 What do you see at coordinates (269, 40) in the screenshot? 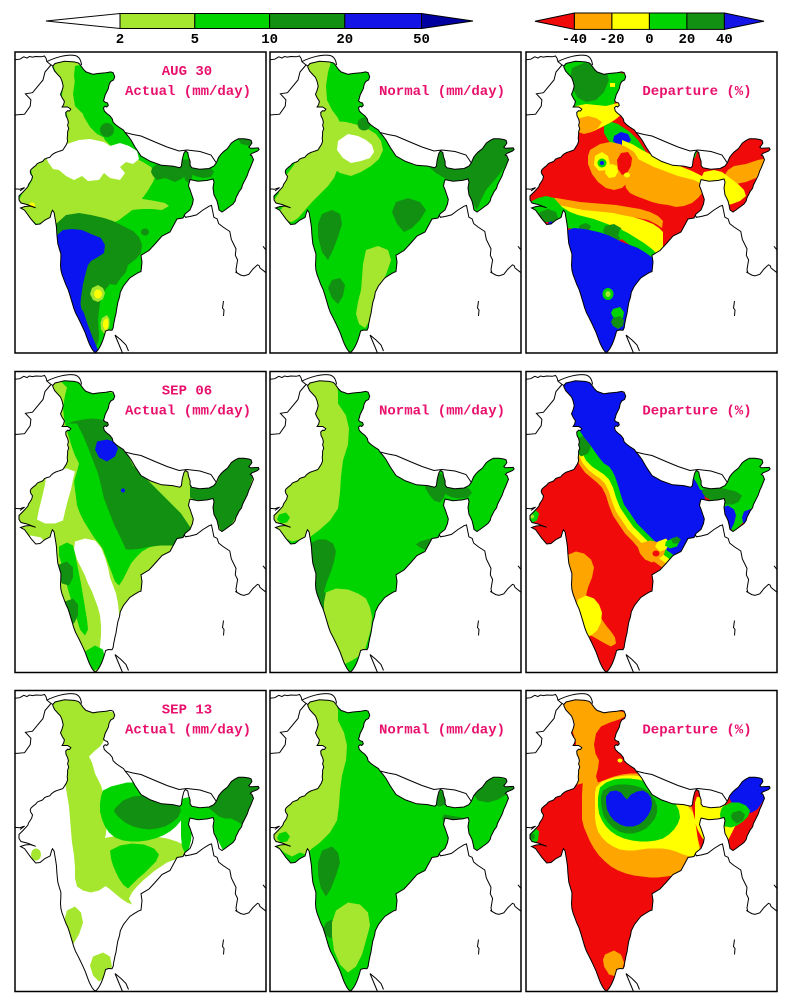
I see `svg-text: 10` at bounding box center [269, 40].